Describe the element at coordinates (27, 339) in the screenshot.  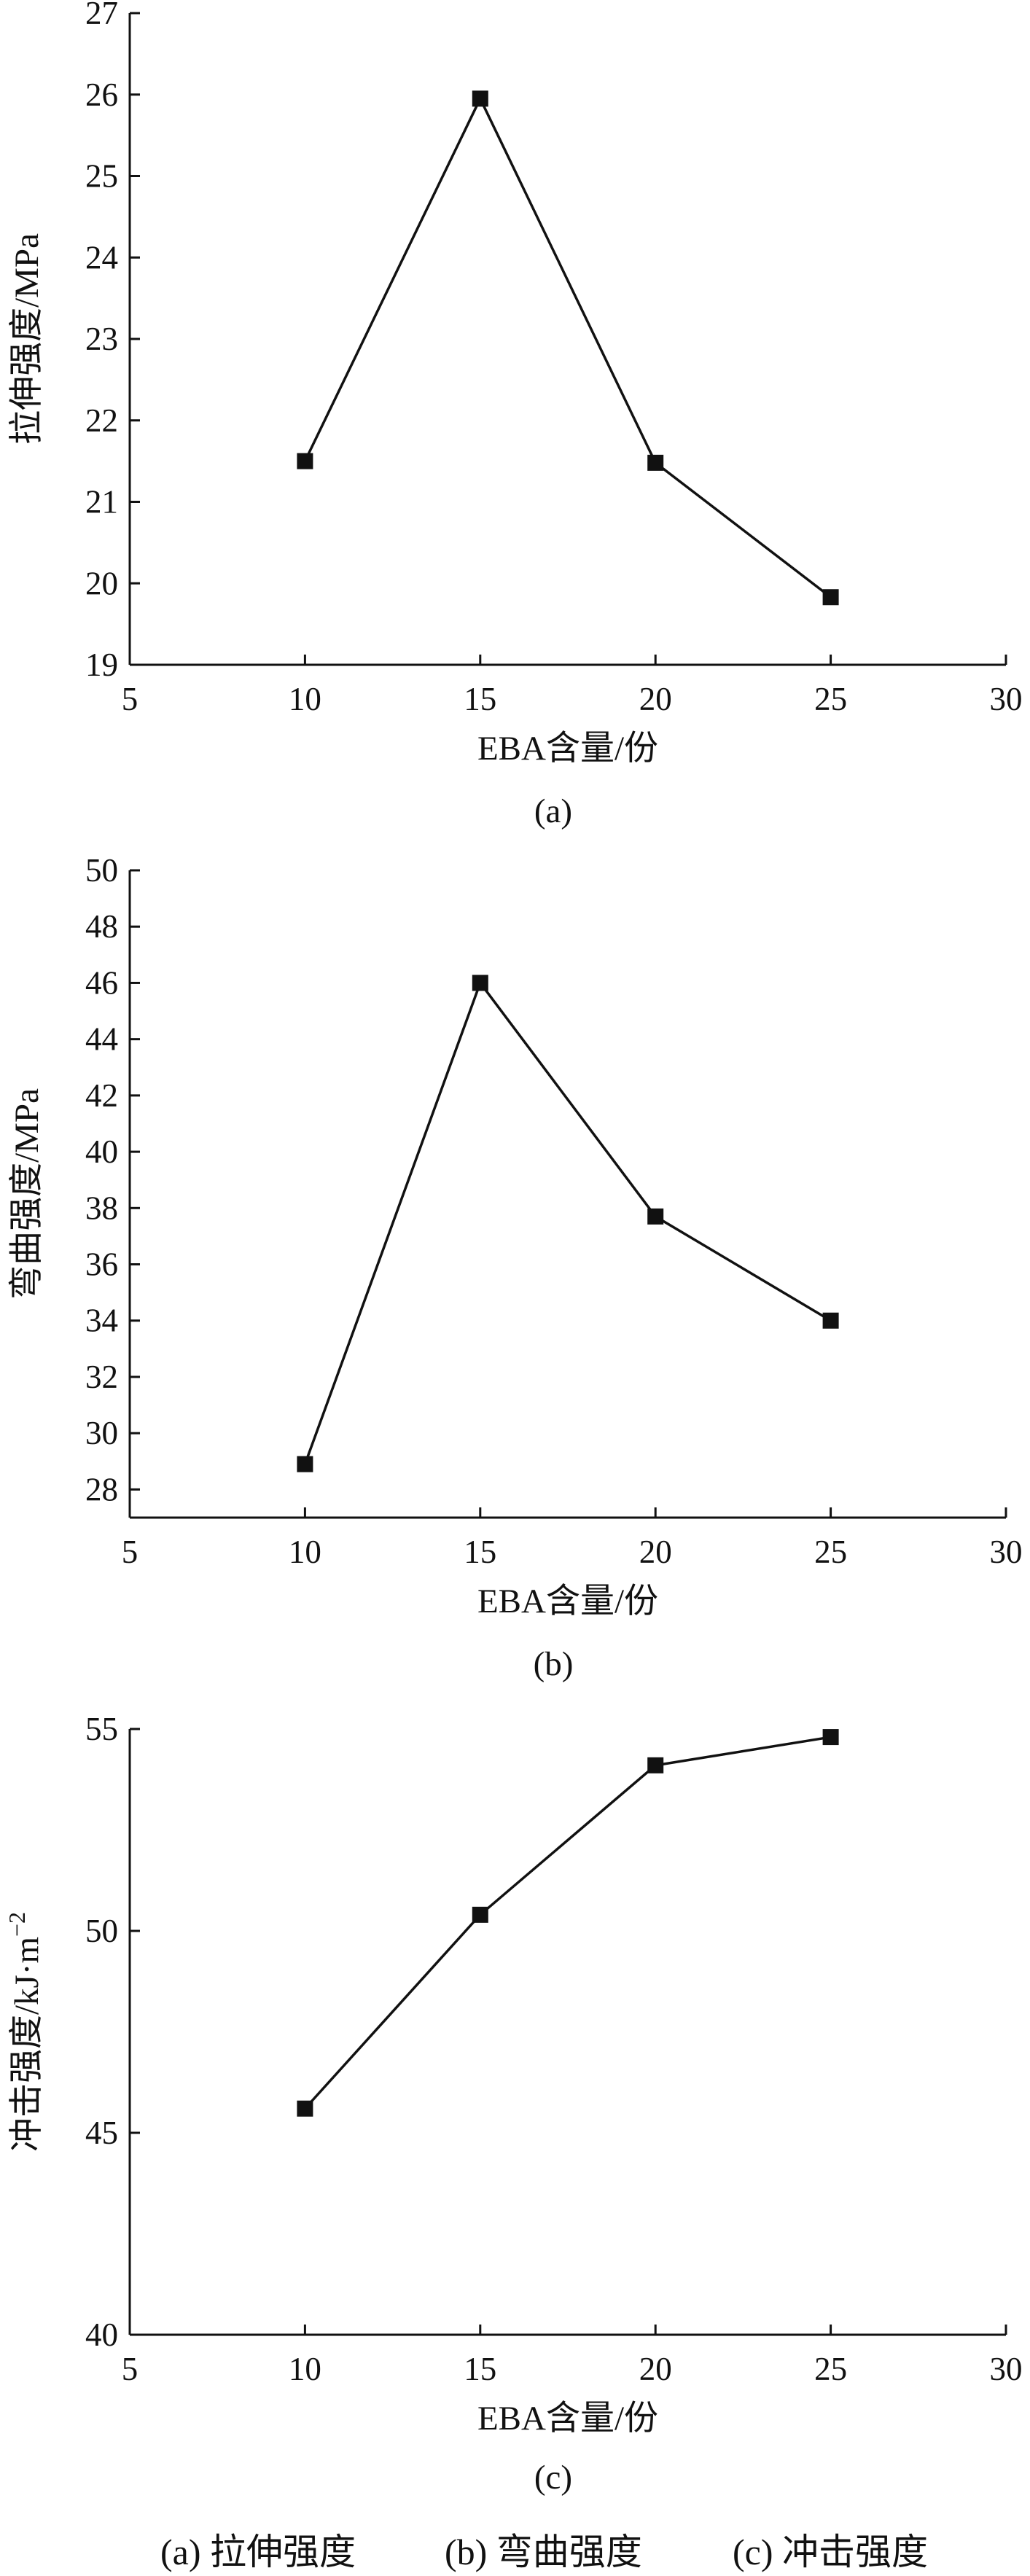
I see `y-axis-title: 拉伸强度/MPa` at that location.